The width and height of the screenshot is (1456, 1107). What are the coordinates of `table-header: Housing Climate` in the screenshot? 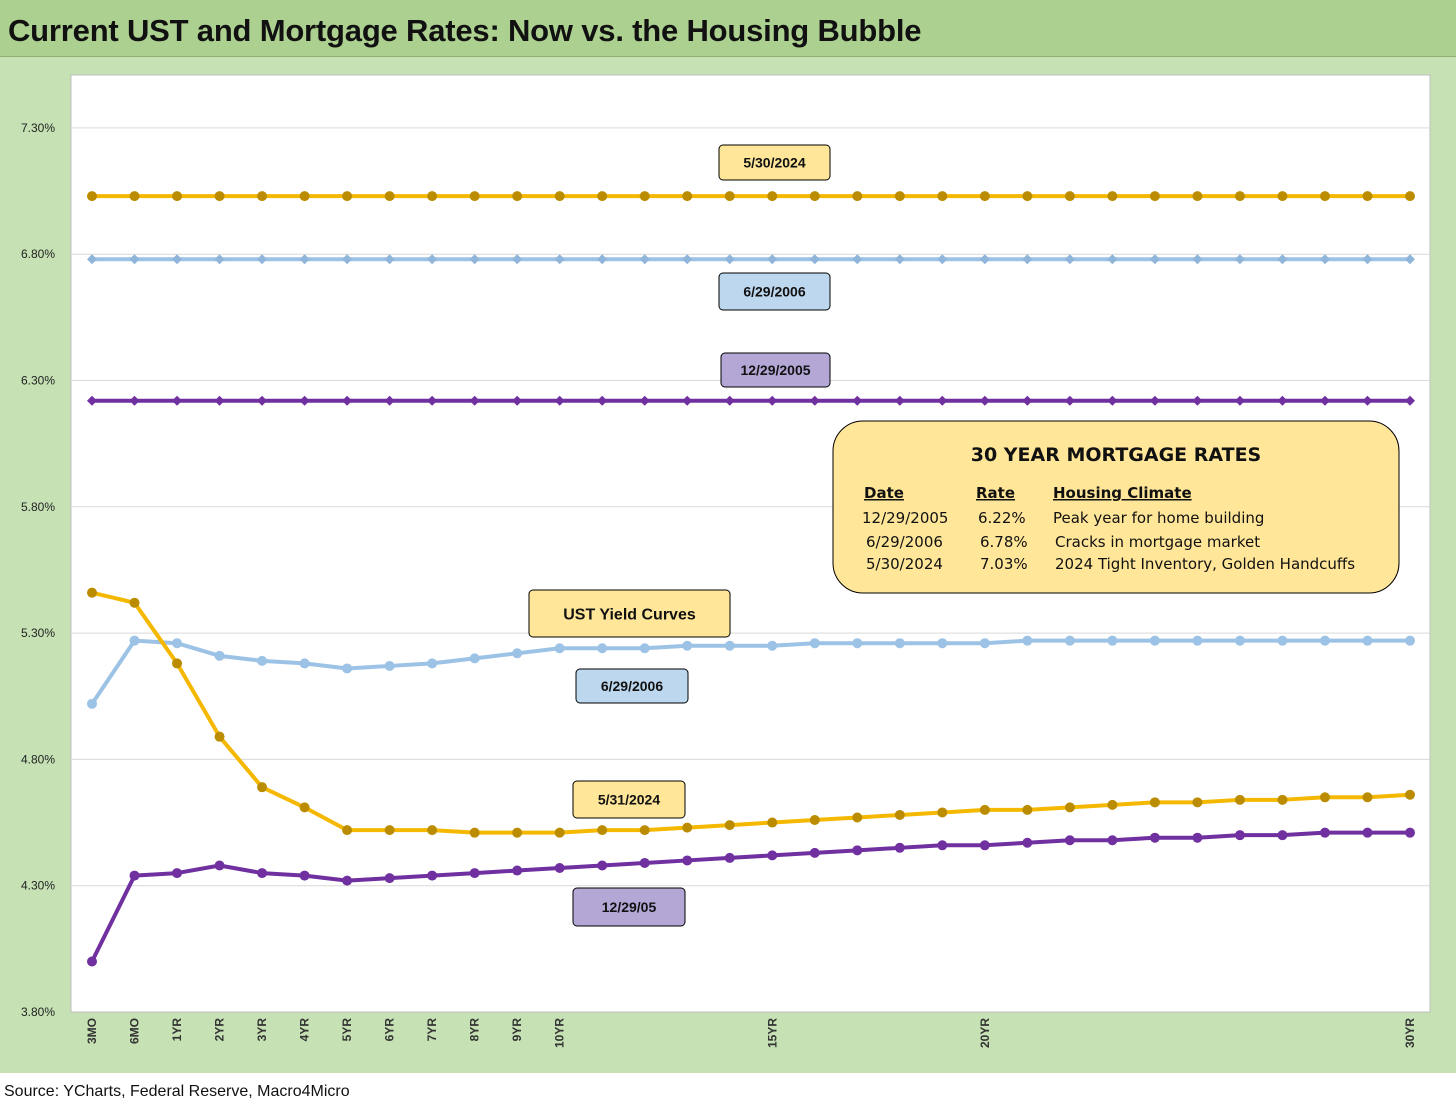 It's located at (1122, 493).